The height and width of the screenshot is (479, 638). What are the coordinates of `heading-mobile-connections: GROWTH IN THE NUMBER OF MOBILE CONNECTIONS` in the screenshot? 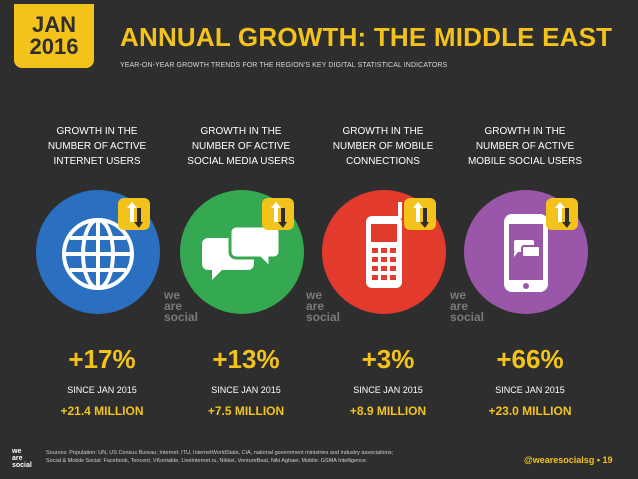 It's located at (383, 146).